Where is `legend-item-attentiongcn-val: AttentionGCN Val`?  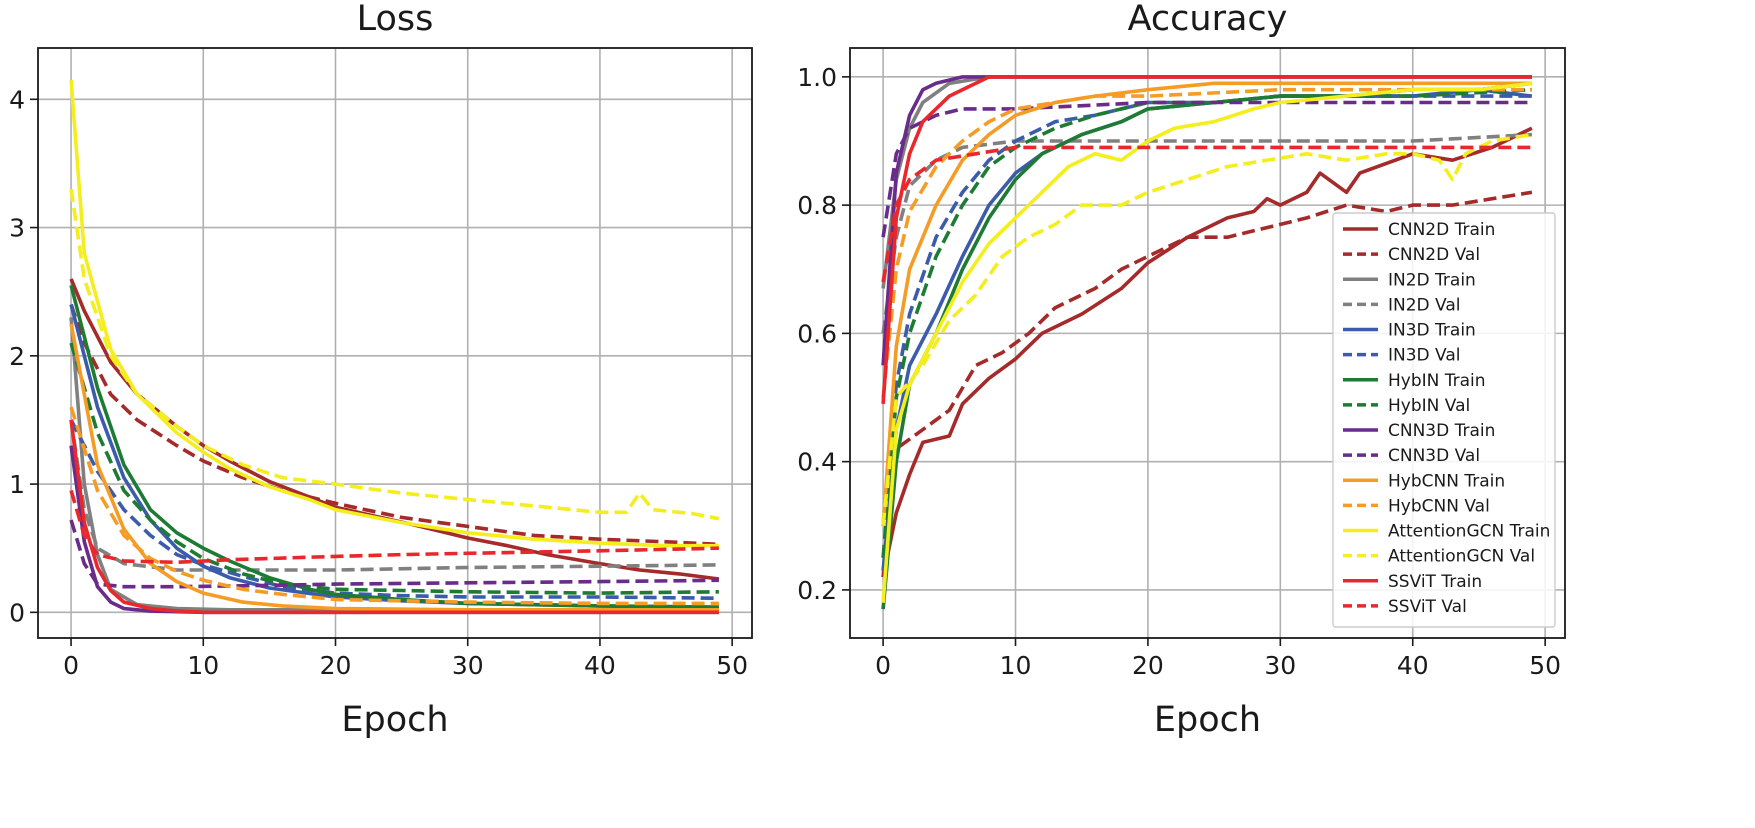 legend-item-attentiongcn-val: AttentionGCN Val is located at coordinates (1439, 557).